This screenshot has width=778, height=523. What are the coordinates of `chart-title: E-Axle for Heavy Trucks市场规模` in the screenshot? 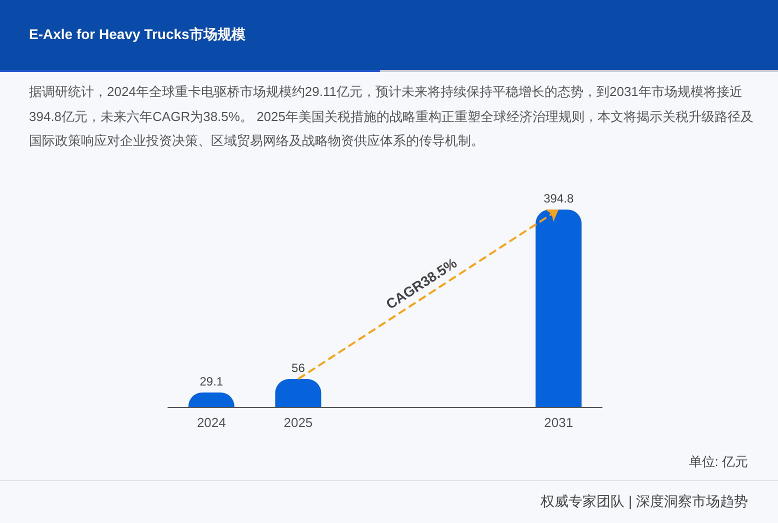 It's located at (137, 35).